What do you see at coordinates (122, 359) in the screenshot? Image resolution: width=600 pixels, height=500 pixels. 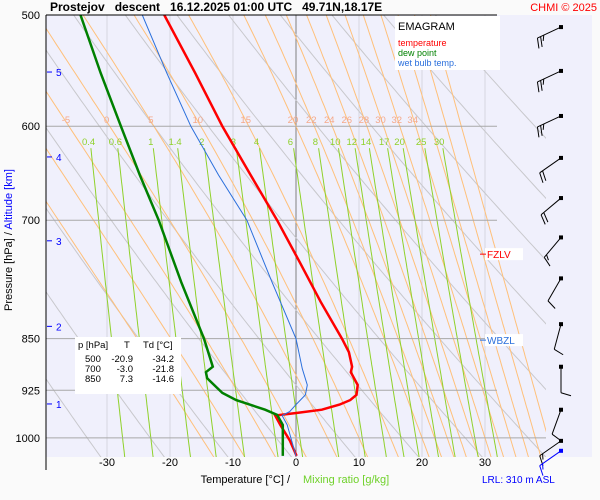 I see `table-cell: -20.9` at bounding box center [122, 359].